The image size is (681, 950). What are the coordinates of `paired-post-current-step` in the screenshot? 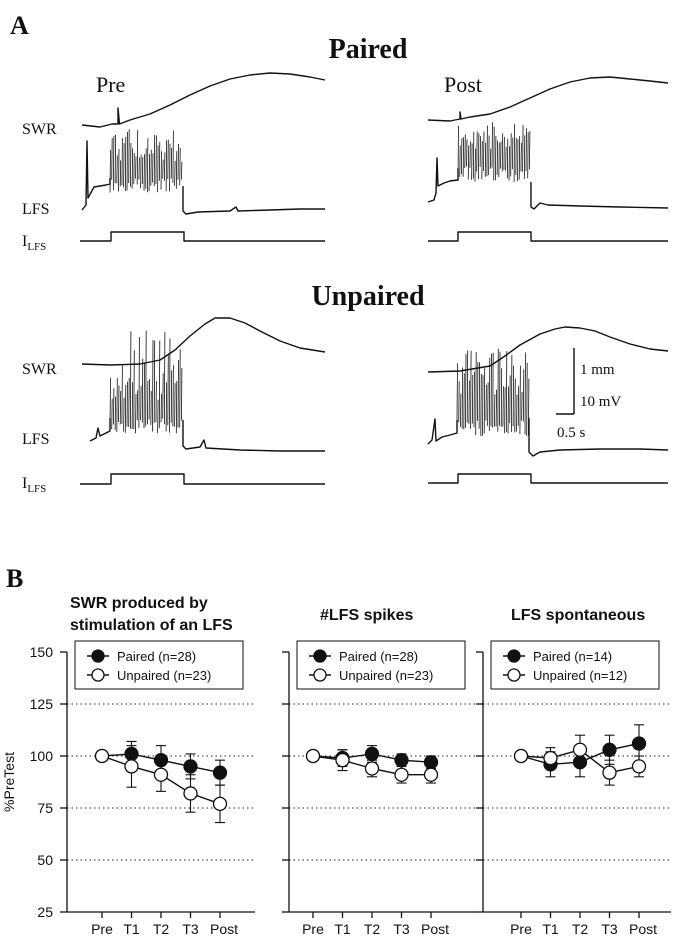 It's located at (548, 236).